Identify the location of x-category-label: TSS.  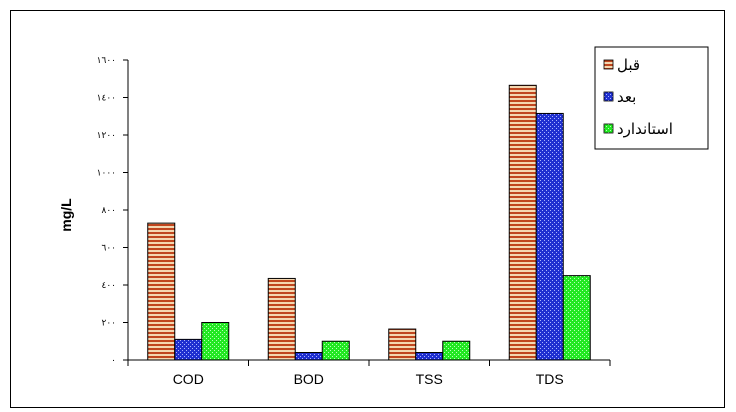
(429, 379).